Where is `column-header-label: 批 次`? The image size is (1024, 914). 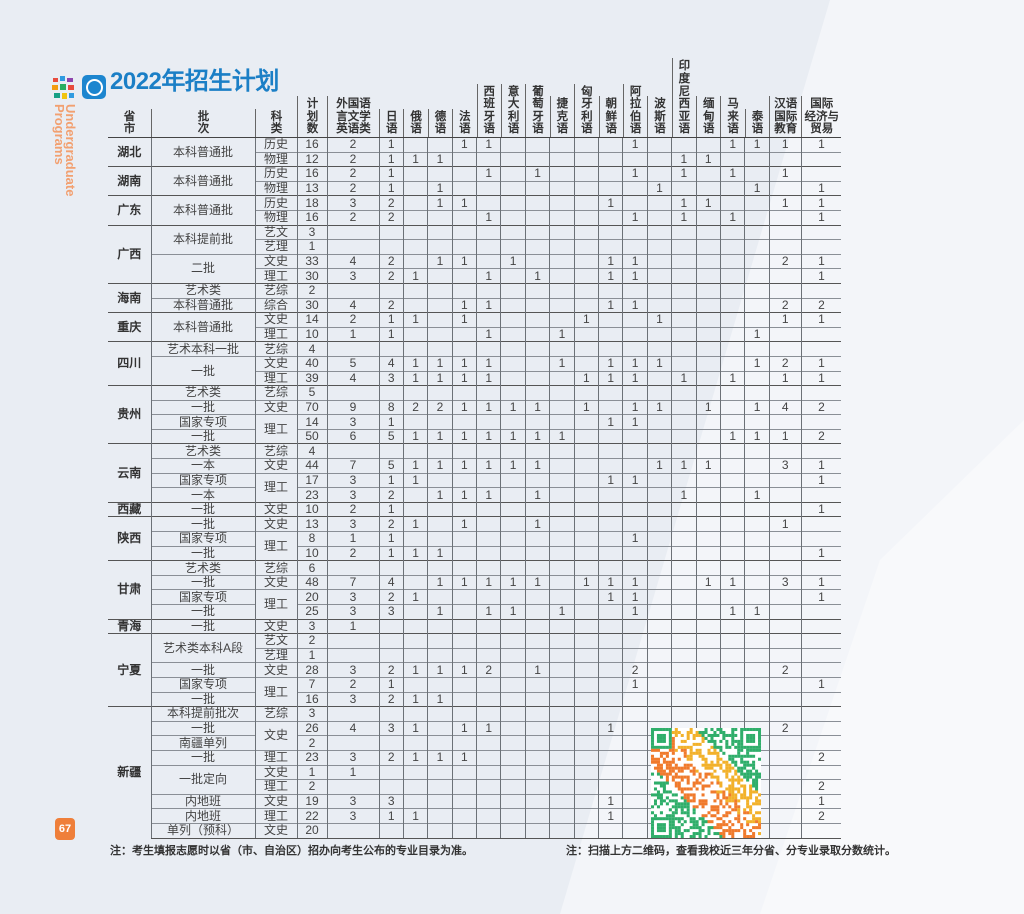 column-header-label: 批 次 is located at coordinates (203, 122).